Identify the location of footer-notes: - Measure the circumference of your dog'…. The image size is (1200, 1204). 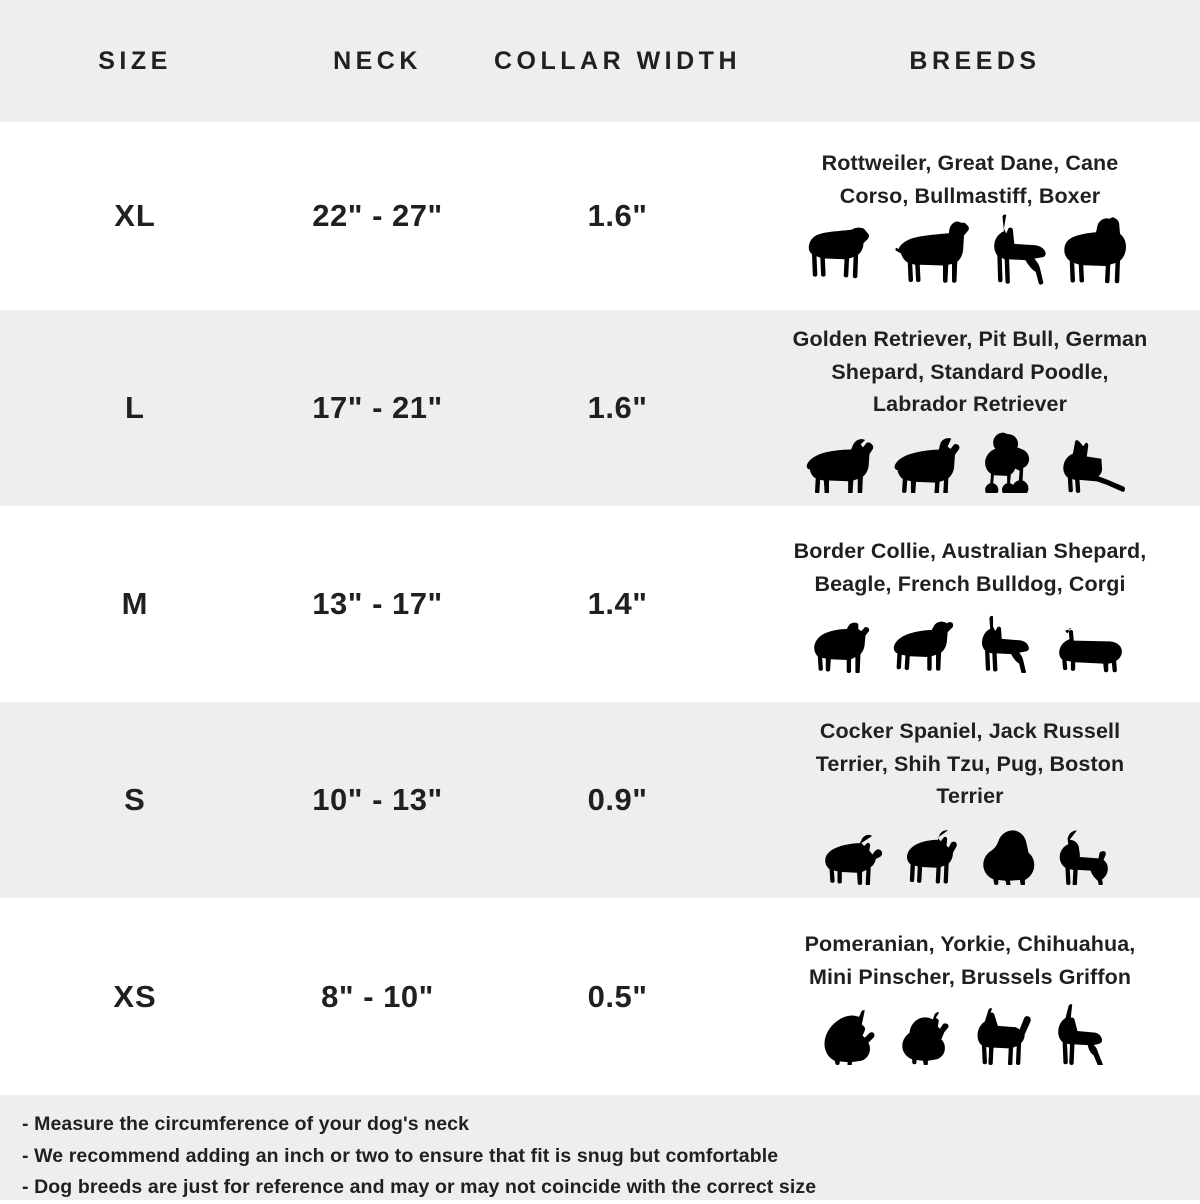
(600, 1147).